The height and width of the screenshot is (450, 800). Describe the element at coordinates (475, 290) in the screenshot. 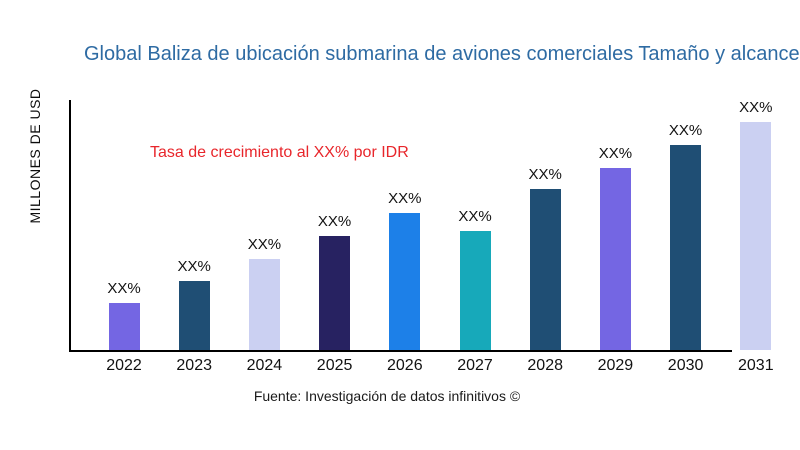

I see `bar-2027` at that location.